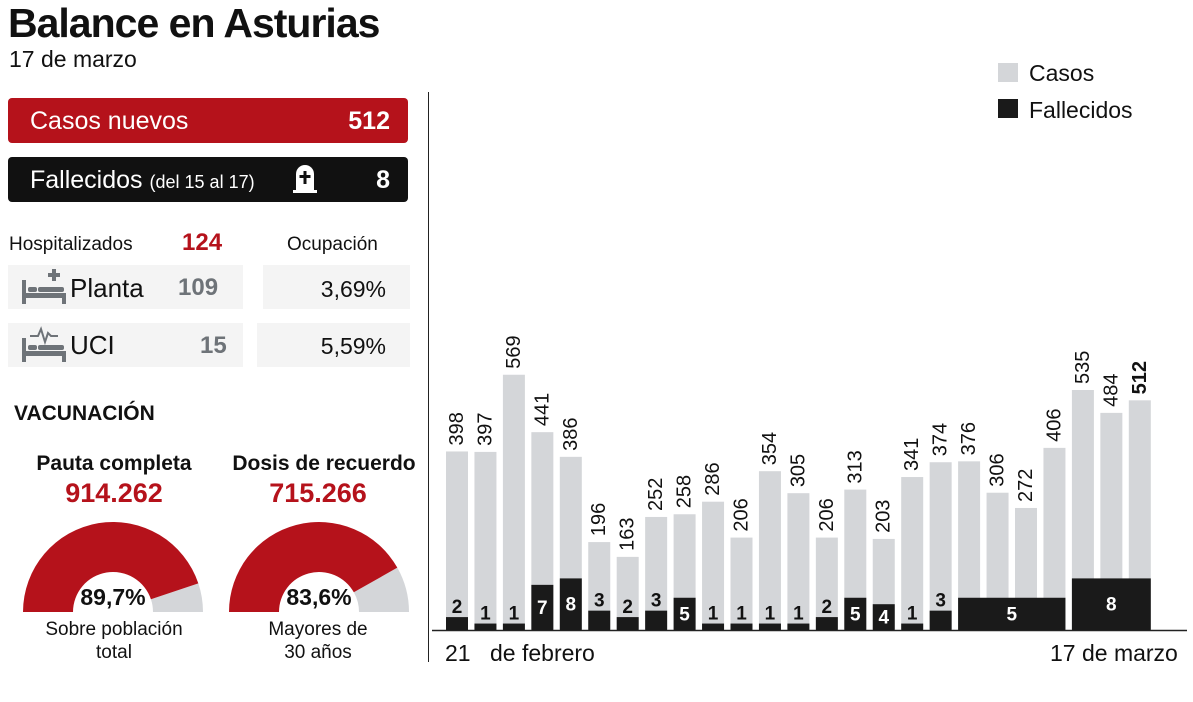 The width and height of the screenshot is (1193, 702). Describe the element at coordinates (798, 470) in the screenshot. I see `casos-value-label: 305` at that location.